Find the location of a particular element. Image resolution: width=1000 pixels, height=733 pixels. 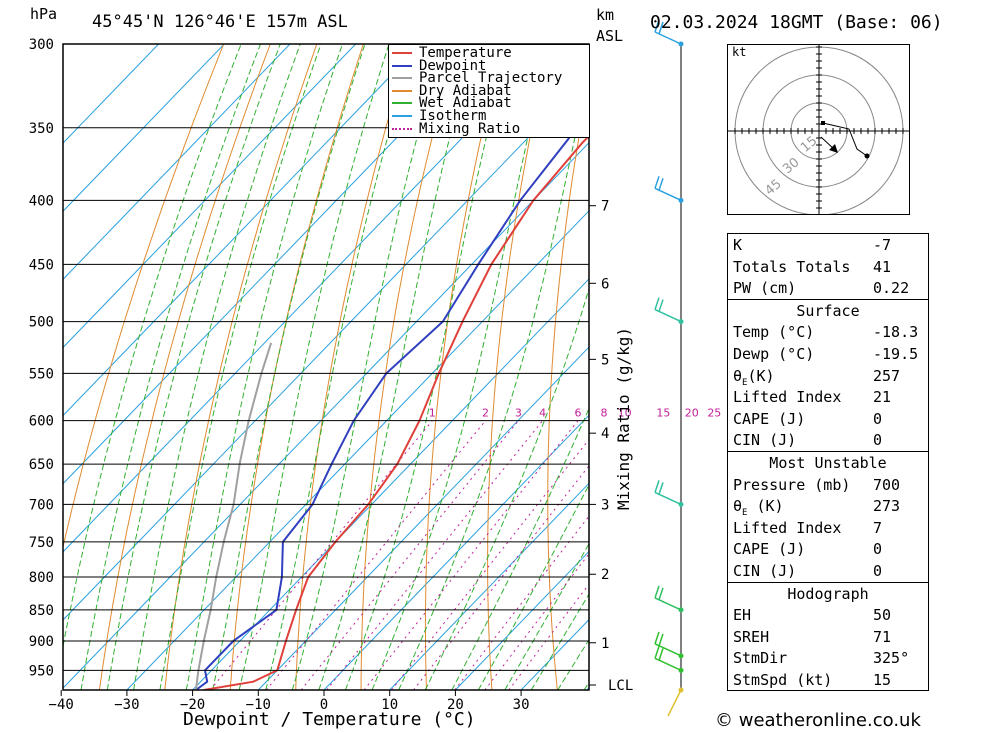

x-tick-label: −30 is located at coordinates (126, 705).